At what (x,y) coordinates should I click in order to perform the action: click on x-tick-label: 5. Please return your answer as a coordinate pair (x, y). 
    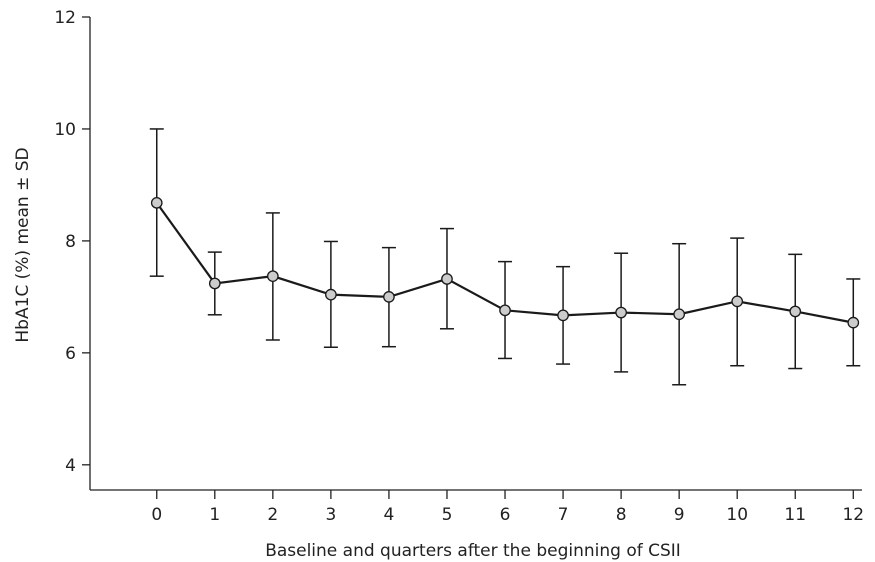
    Looking at the image, I should click on (447, 515).